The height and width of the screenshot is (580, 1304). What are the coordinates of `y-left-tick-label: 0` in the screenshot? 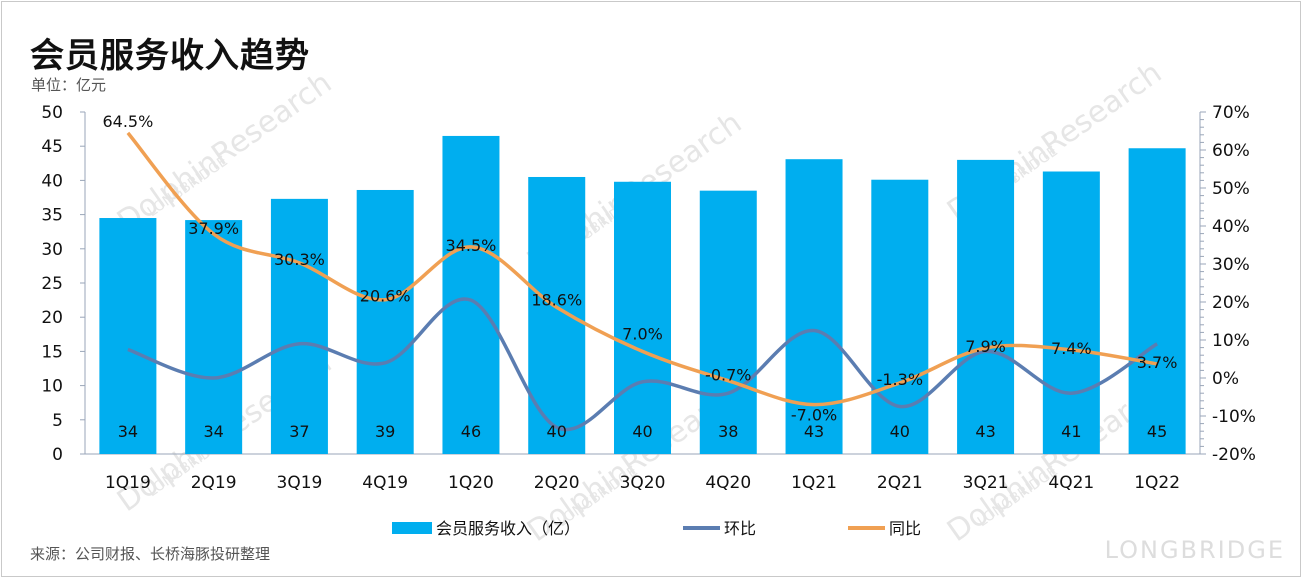 It's located at (57, 455).